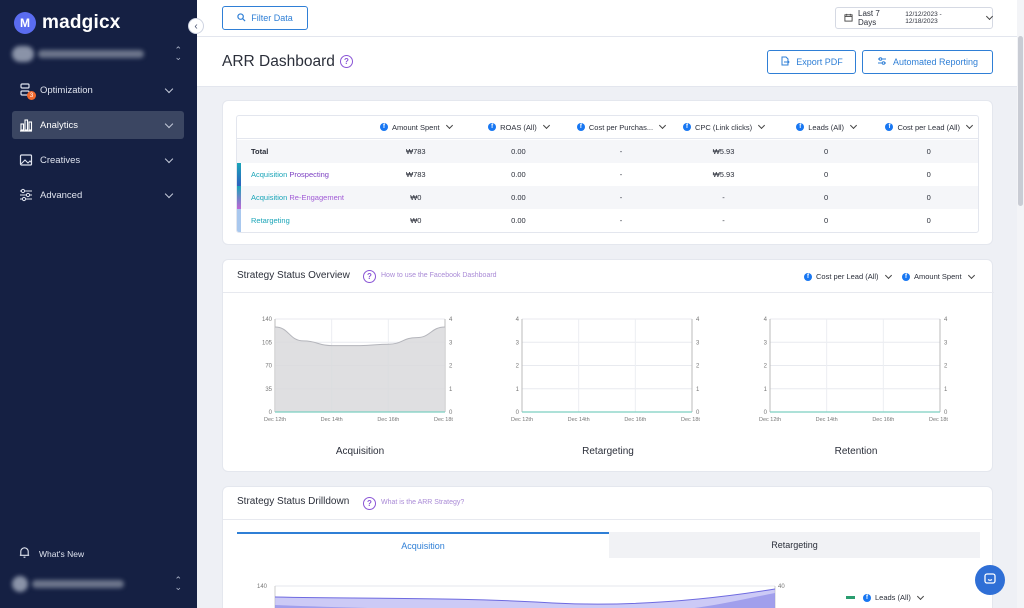 This screenshot has width=1024, height=608. Describe the element at coordinates (78, 584) in the screenshot. I see `user-name` at that location.